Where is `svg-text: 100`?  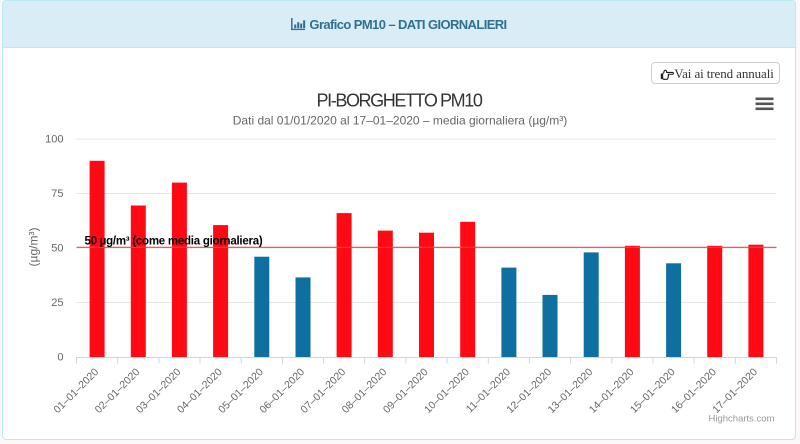 svg-text: 100 is located at coordinates (54, 139).